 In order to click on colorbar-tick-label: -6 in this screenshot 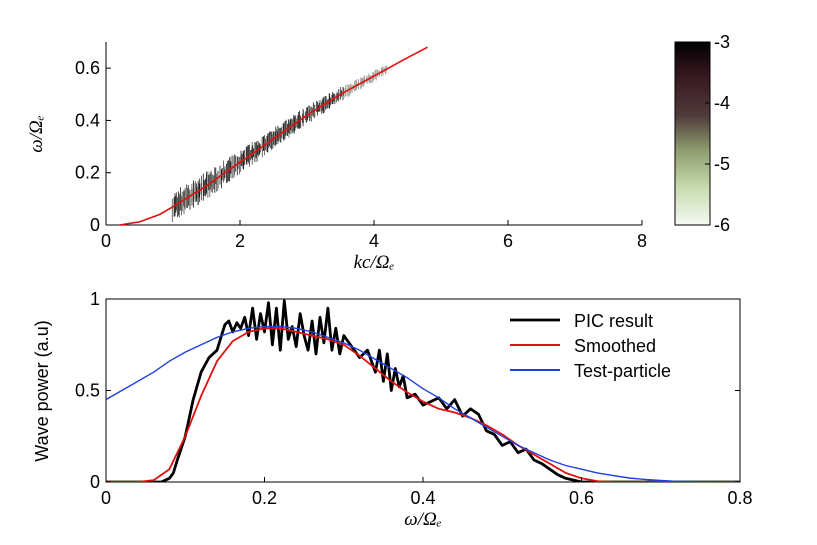, I will do `click(722, 225)`.